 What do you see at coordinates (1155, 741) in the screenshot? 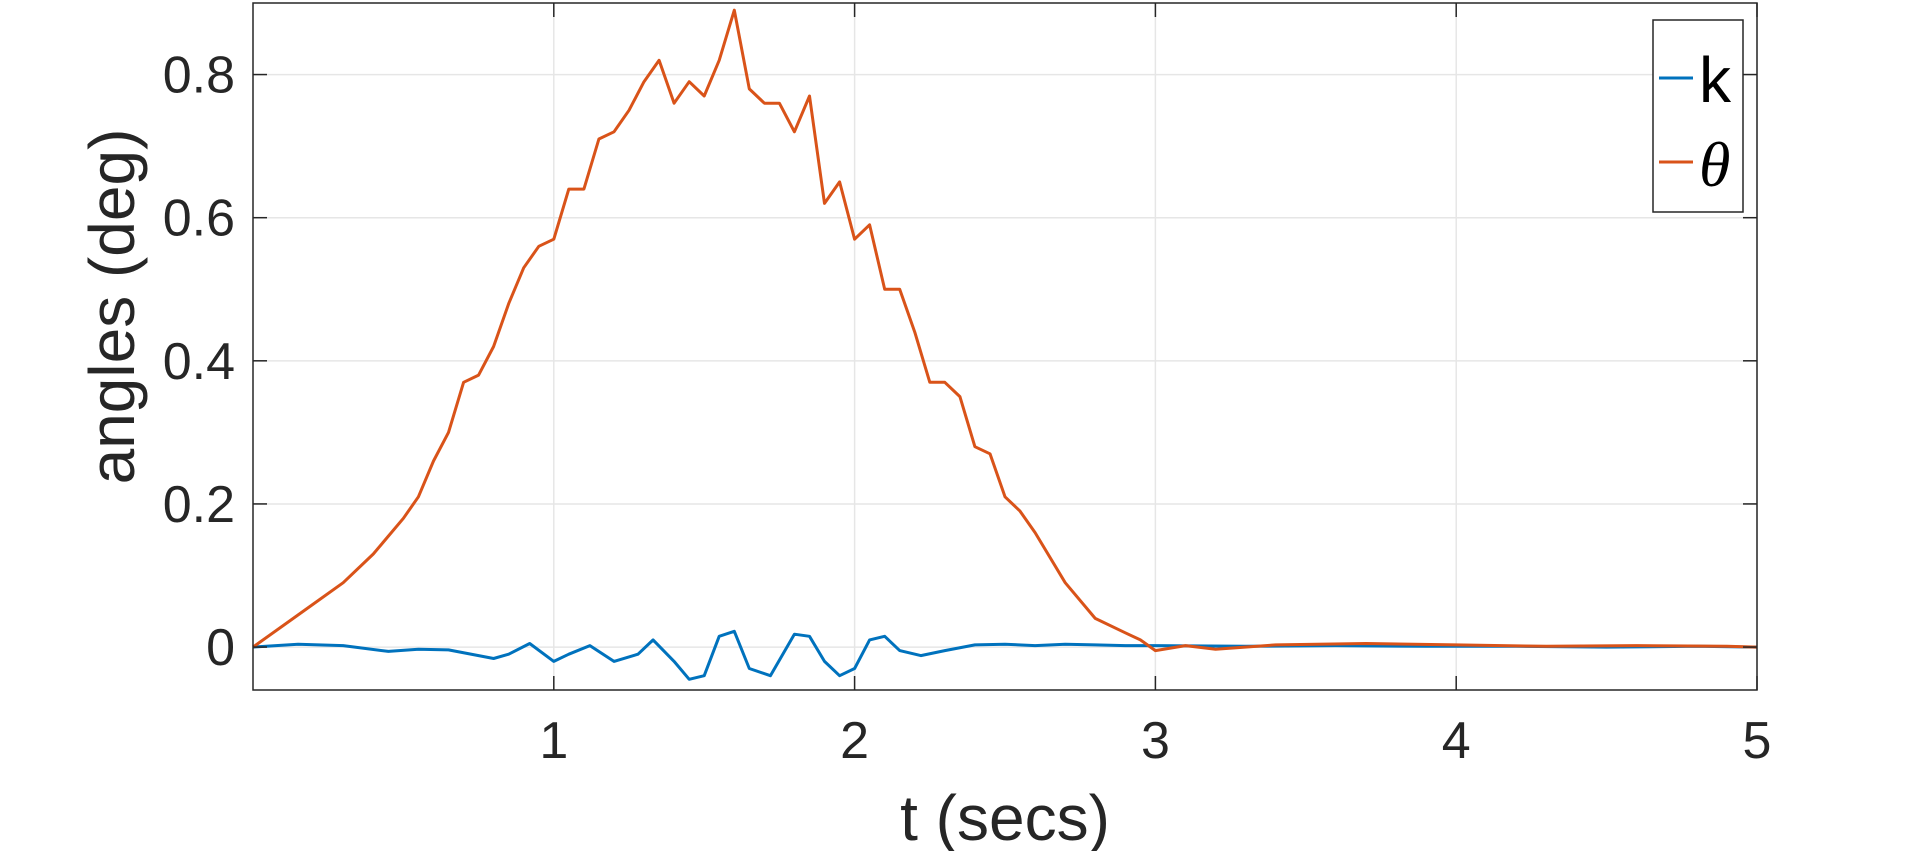
I see `x-tick-label: 3` at bounding box center [1155, 741].